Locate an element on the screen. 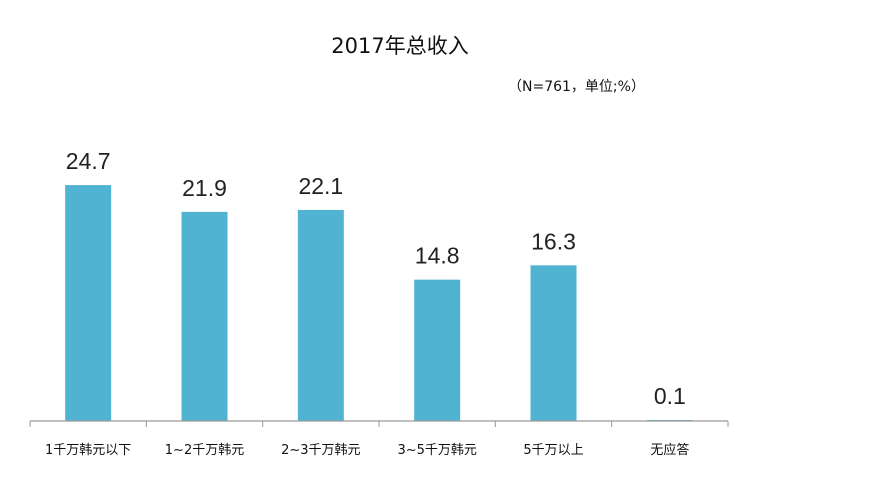 The image size is (881, 492). category-labels-group: 1千万韩元以下 1~2千万韩元 2~3千万韩元 3~5千万韩元 5千万以上 无应答 is located at coordinates (367, 450).